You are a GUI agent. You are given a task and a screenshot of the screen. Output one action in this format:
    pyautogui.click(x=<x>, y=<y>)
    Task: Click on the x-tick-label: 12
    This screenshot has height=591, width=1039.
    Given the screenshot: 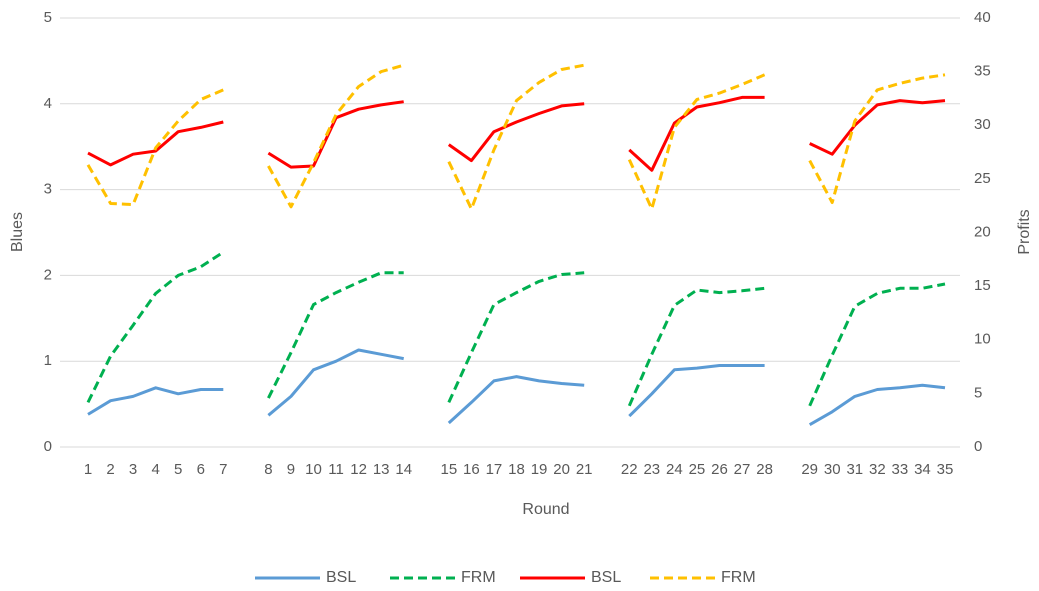 What is the action you would take?
    pyautogui.click(x=358, y=469)
    